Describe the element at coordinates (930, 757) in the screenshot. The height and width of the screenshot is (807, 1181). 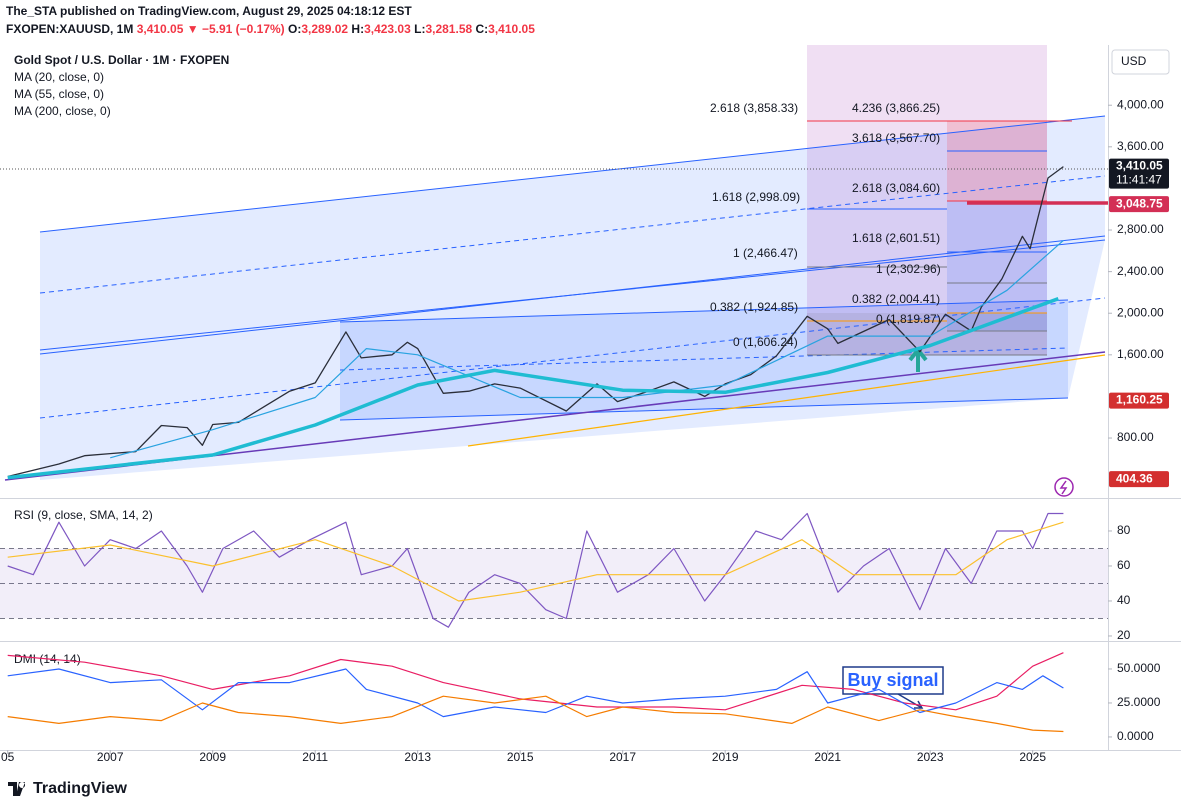
I see `x-tick-label: 2023` at that location.